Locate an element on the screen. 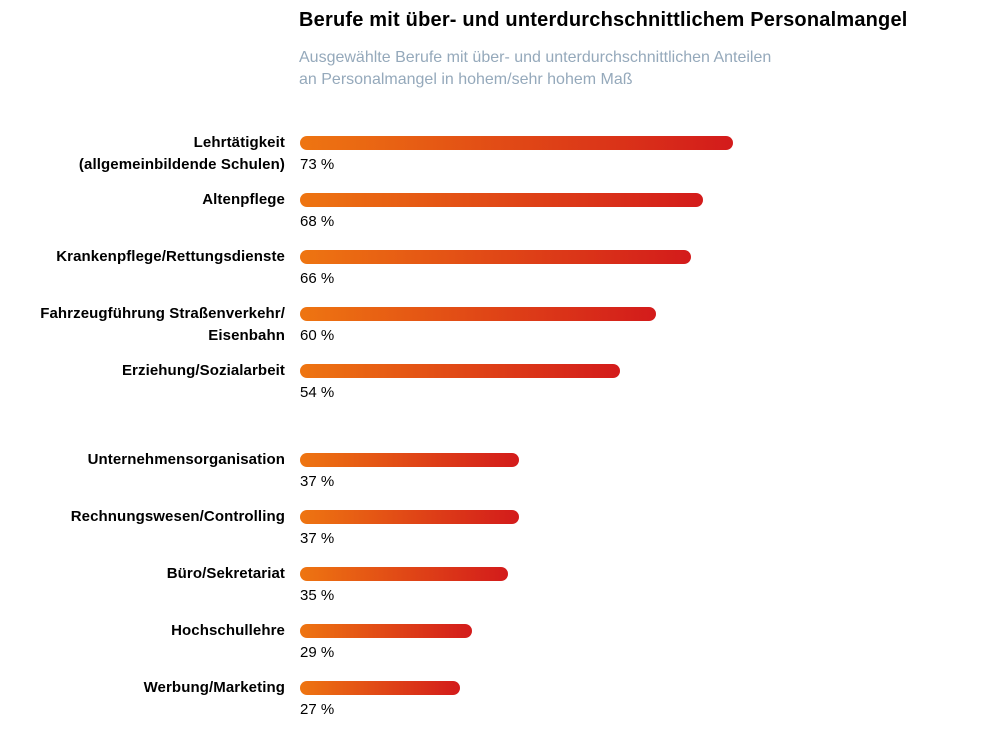 This screenshot has width=997, height=732. bar-row: Büro/Sekretariat 35 % is located at coordinates (498, 594).